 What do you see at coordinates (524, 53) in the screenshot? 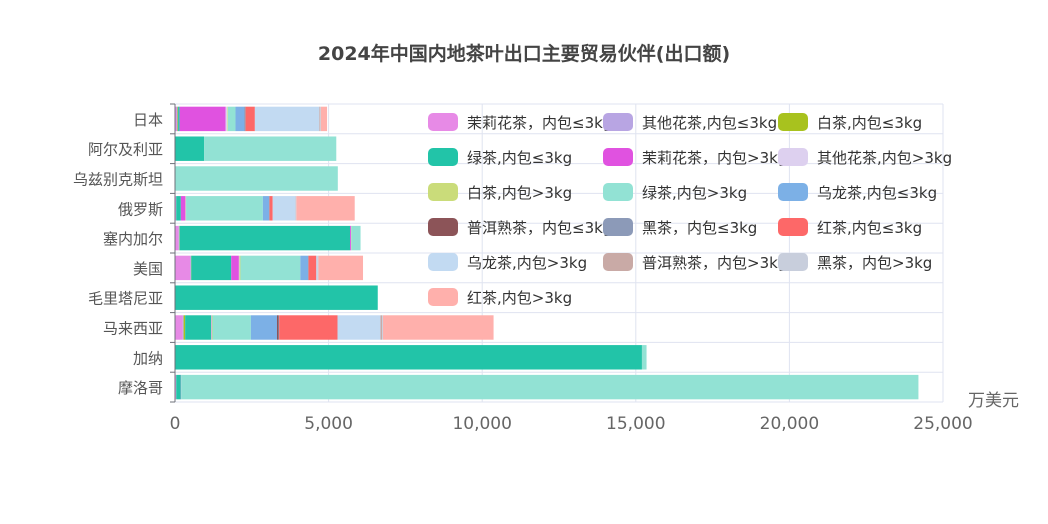
I see `chart-title: 2024年中国内地茶叶出口主要贸易伙伴(出口额)` at bounding box center [524, 53].